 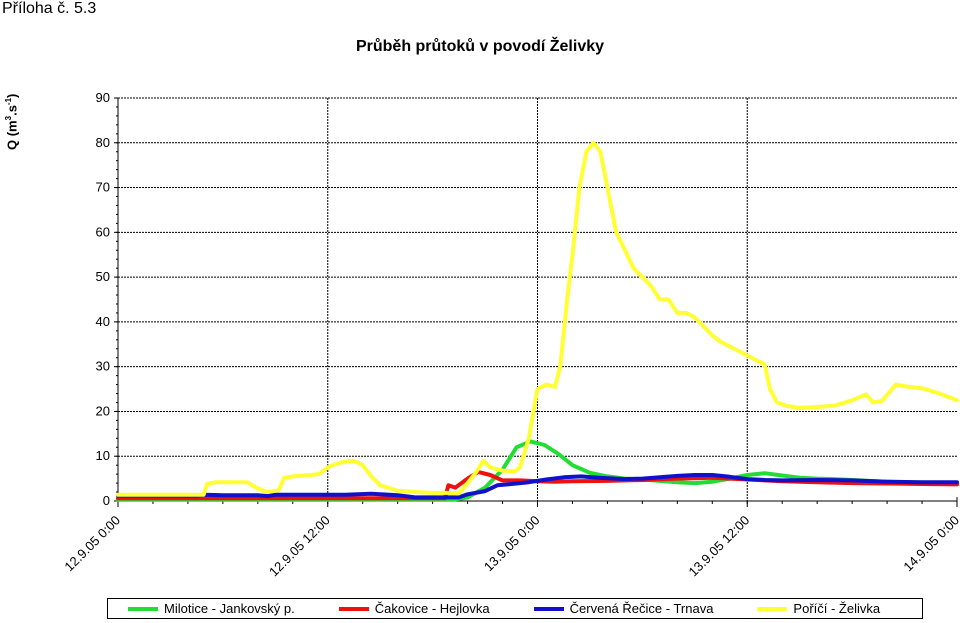 What do you see at coordinates (103, 321) in the screenshot?
I see `y-tick-label: 40` at bounding box center [103, 321].